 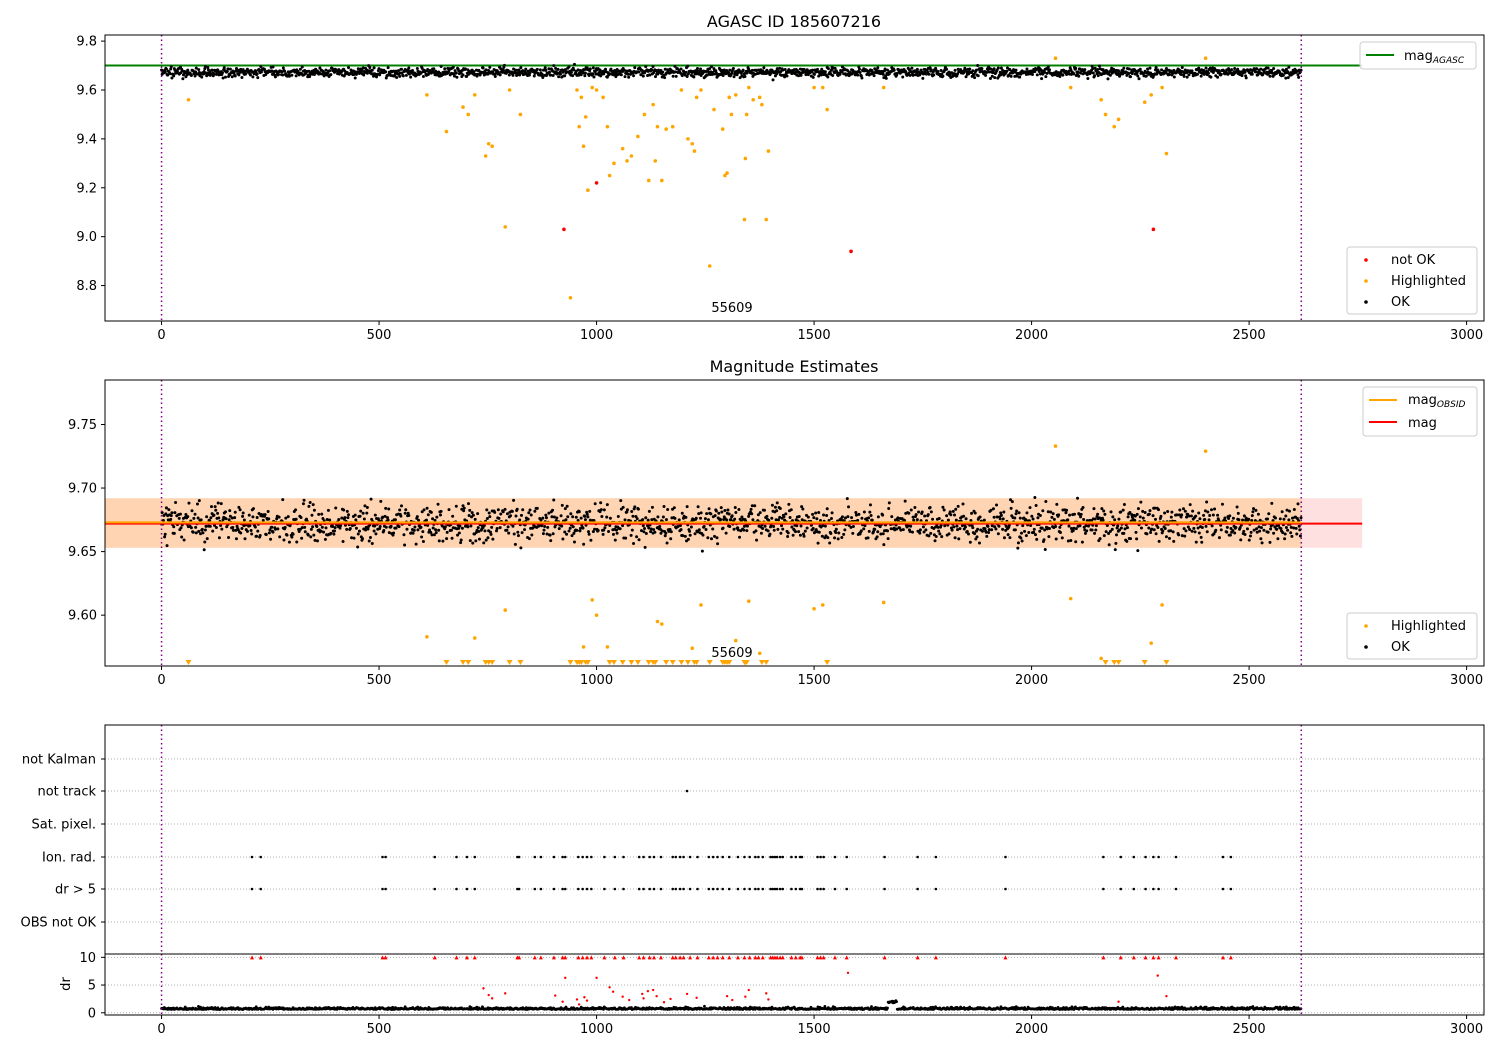 I want to click on not-ok-point, so click(x=1153, y=229).